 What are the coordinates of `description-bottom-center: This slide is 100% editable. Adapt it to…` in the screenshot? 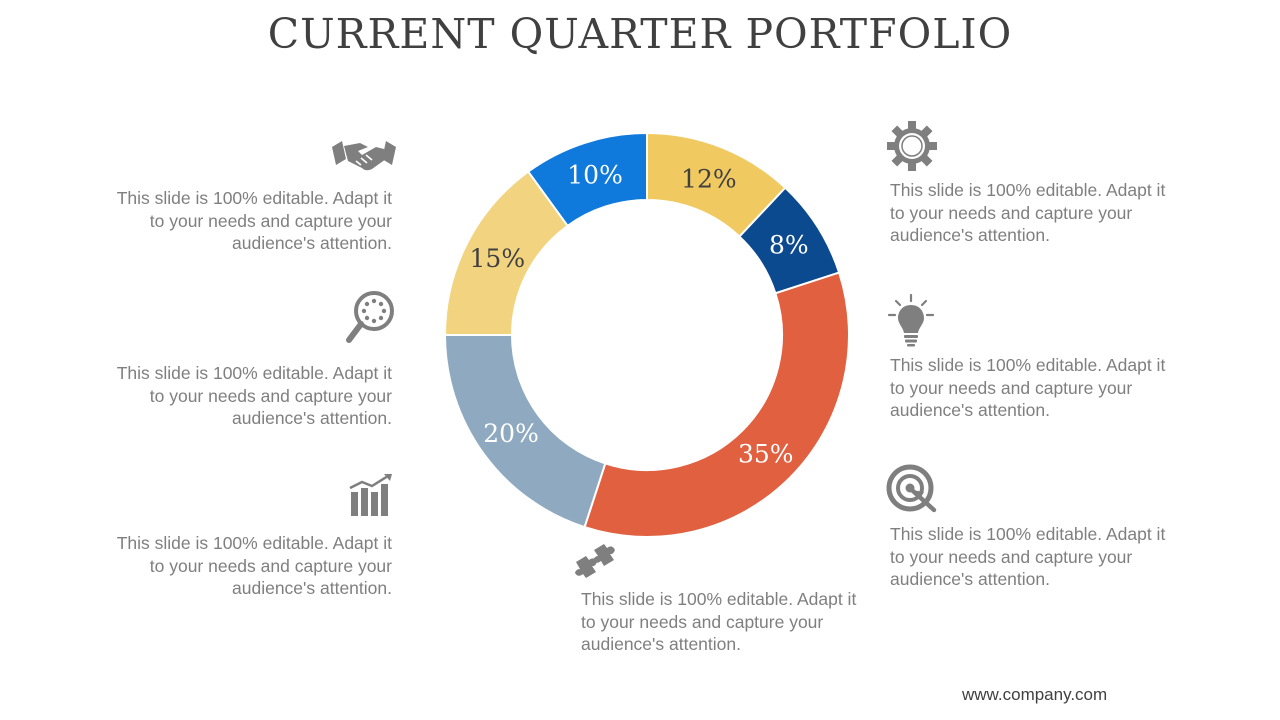 It's located at (719, 621).